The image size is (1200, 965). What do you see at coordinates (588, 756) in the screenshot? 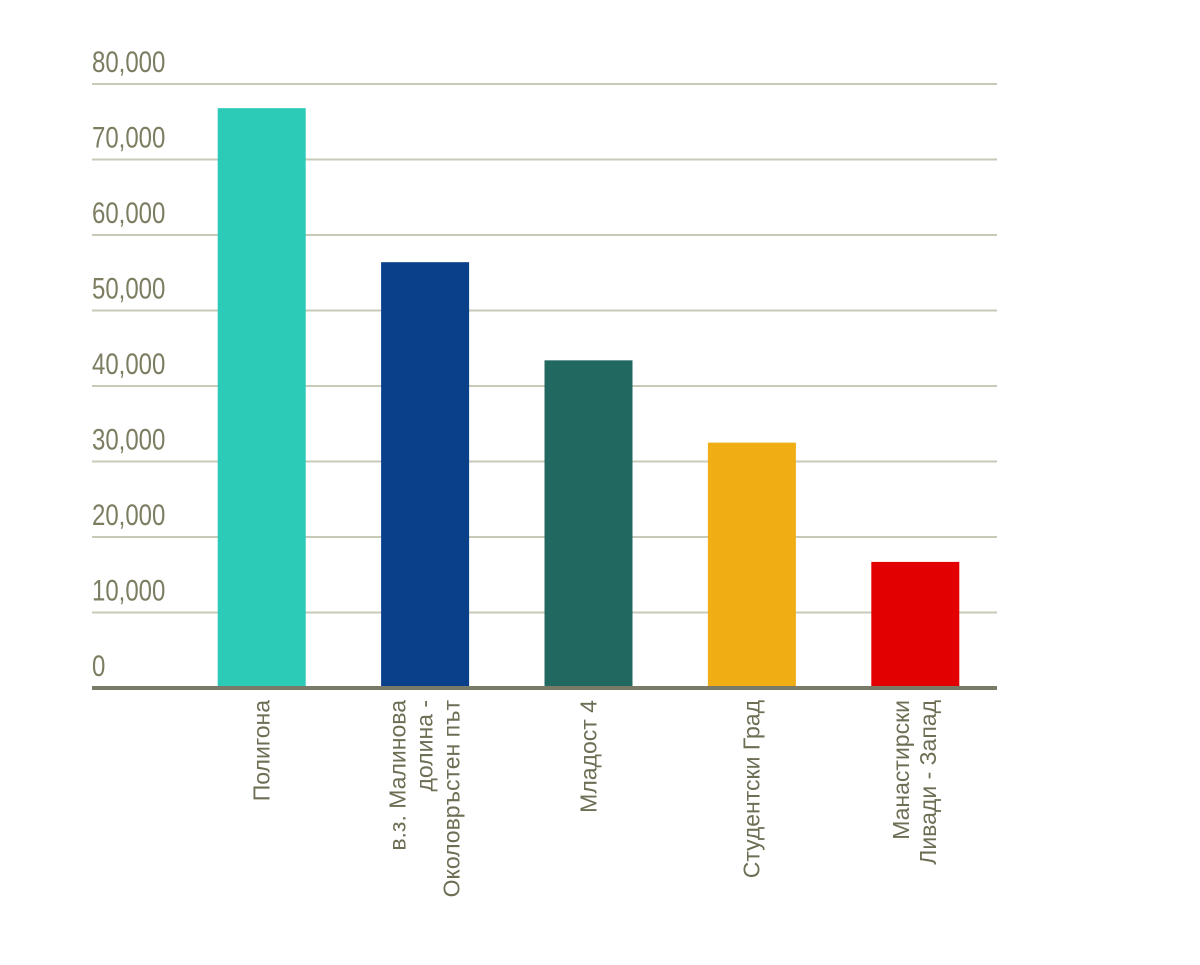
I see `x-tick-label: Младост 4` at bounding box center [588, 756].